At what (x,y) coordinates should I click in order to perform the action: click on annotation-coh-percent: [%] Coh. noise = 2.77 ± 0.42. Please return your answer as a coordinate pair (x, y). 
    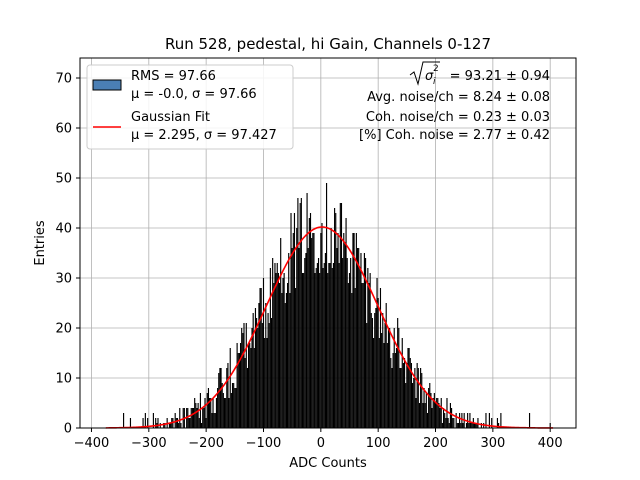
    Looking at the image, I should click on (454, 135).